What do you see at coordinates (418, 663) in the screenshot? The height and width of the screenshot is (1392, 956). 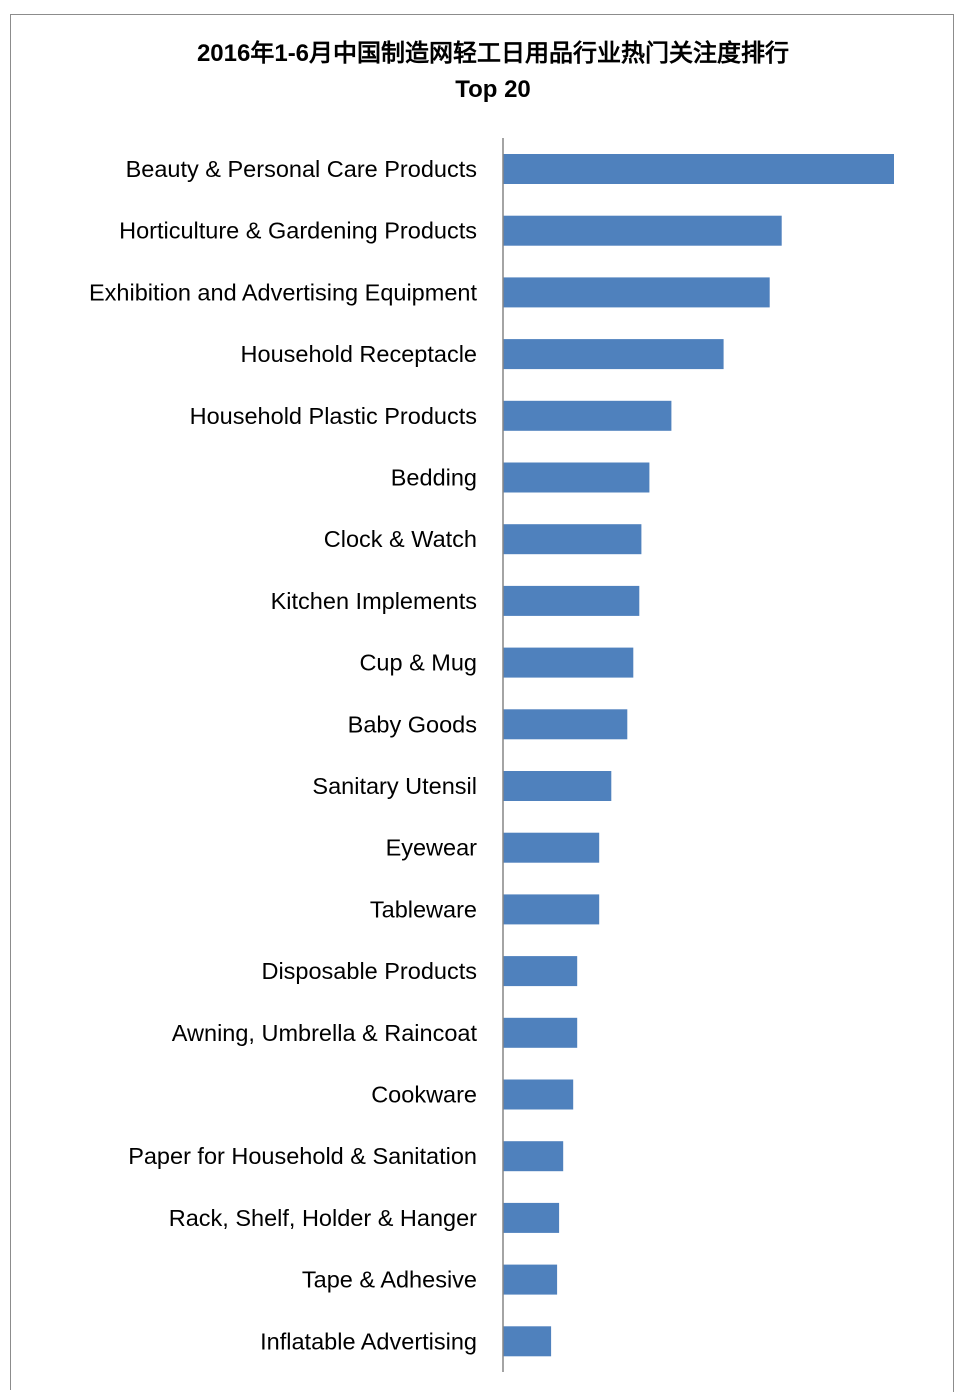 I see `category-label-8: Cup & Mug` at bounding box center [418, 663].